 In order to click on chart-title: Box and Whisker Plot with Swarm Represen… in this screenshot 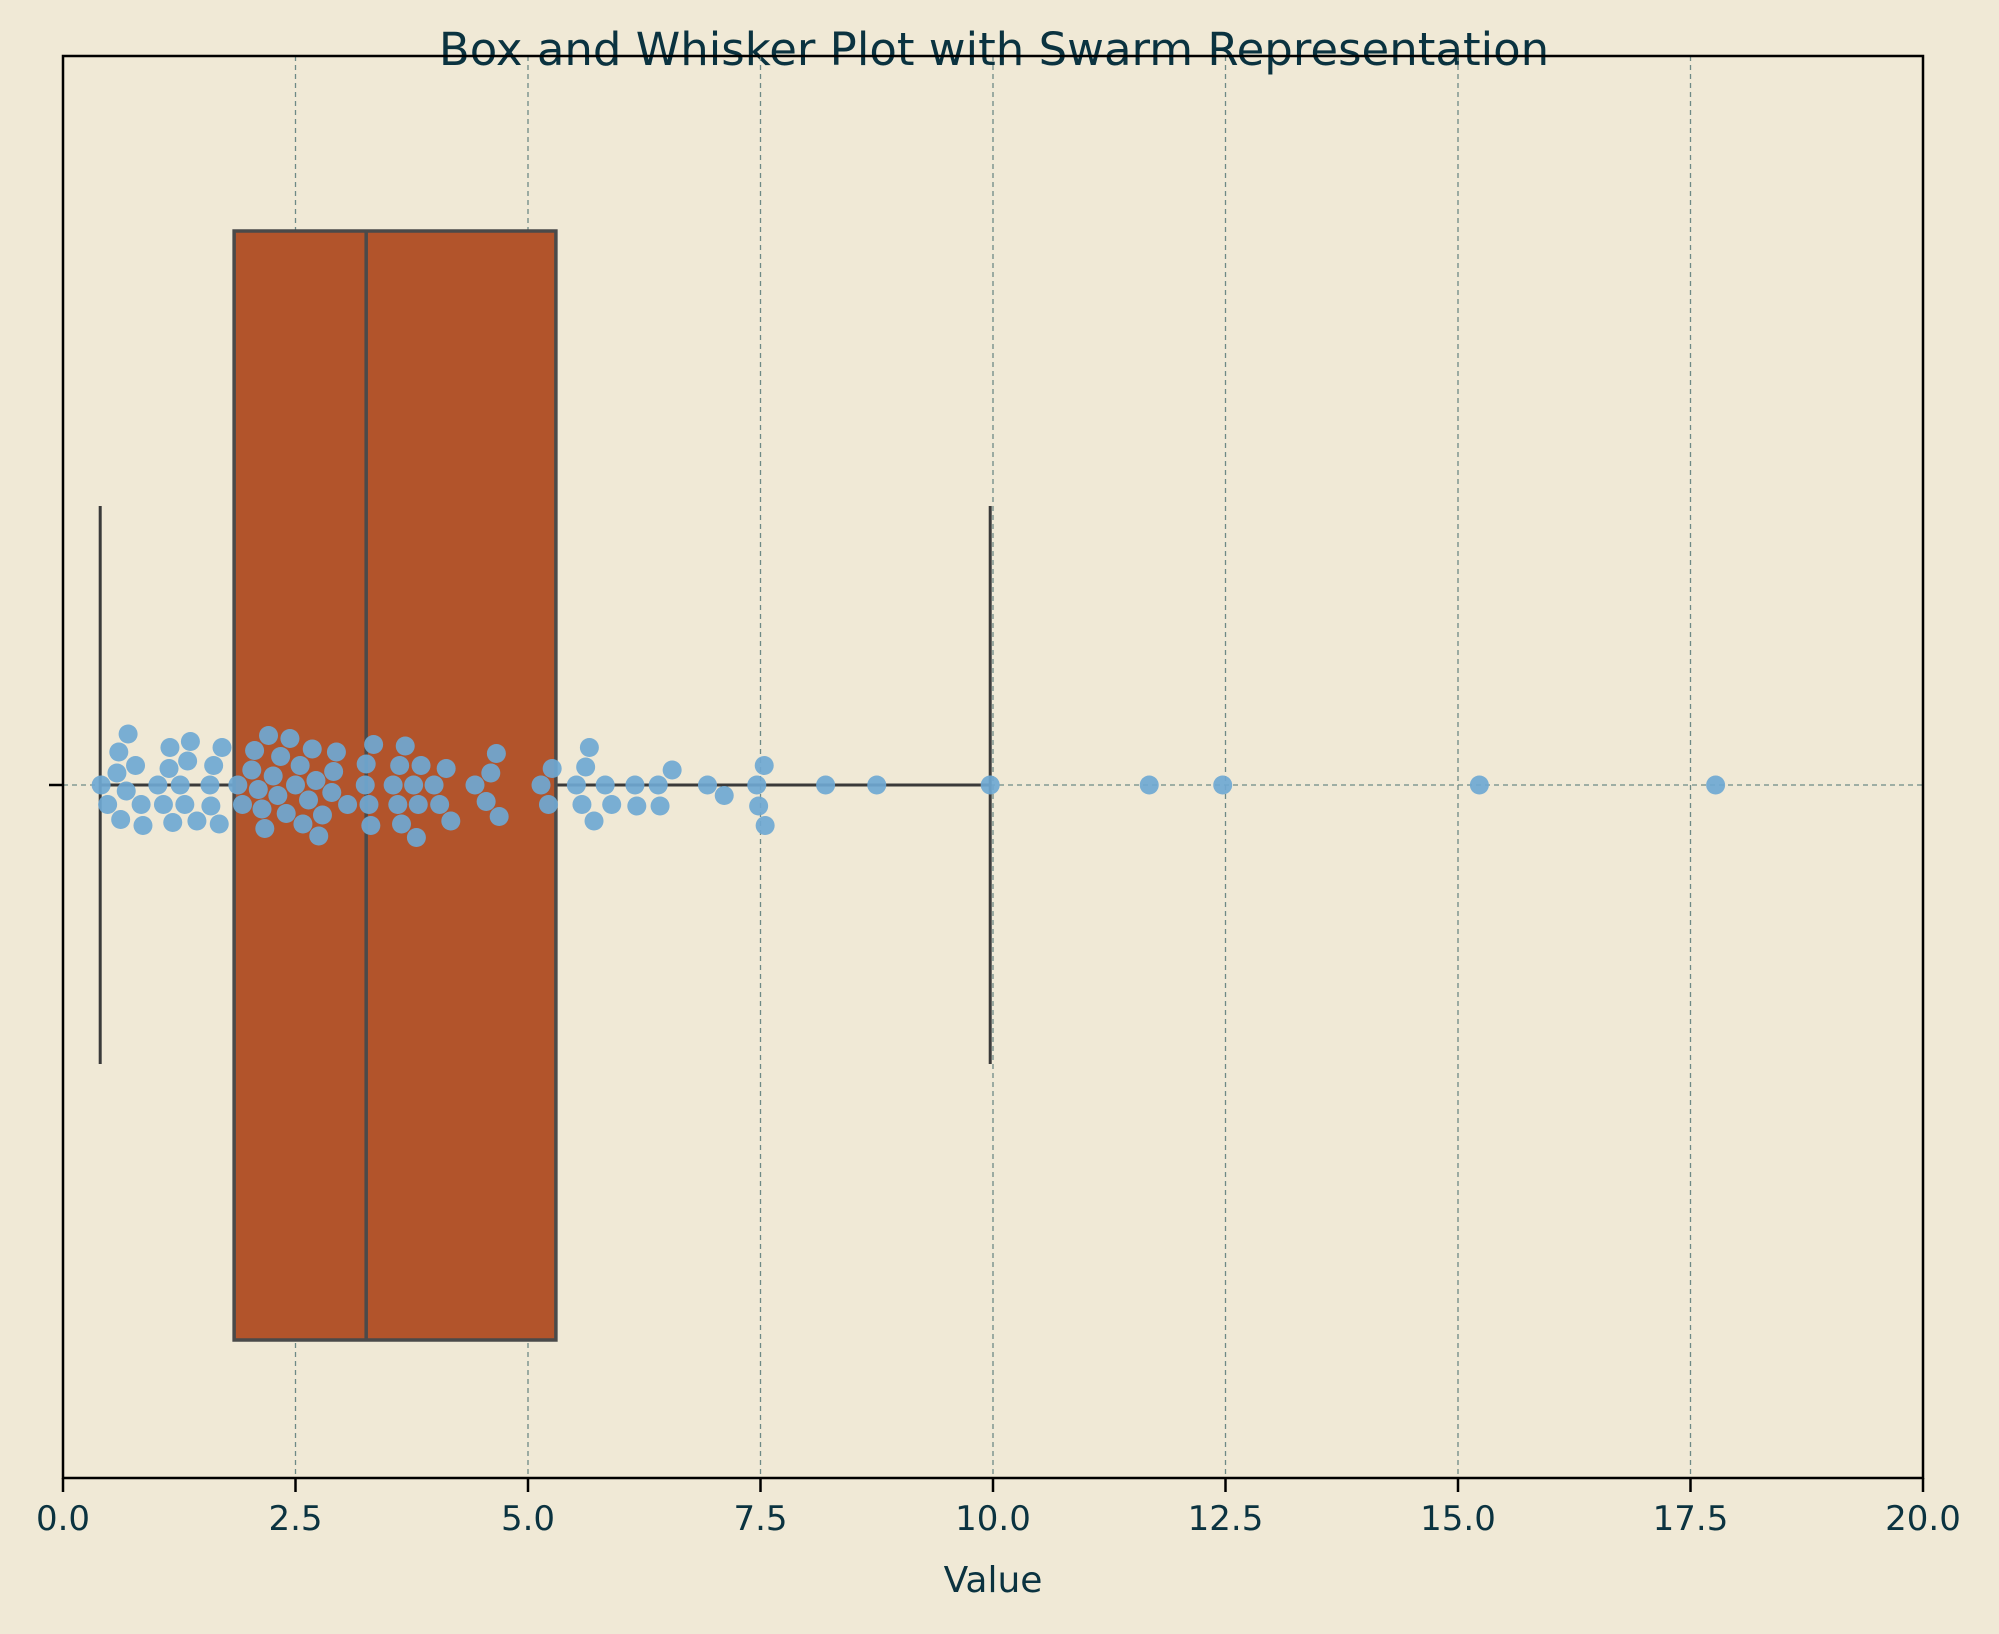, I will do `click(994, 49)`.